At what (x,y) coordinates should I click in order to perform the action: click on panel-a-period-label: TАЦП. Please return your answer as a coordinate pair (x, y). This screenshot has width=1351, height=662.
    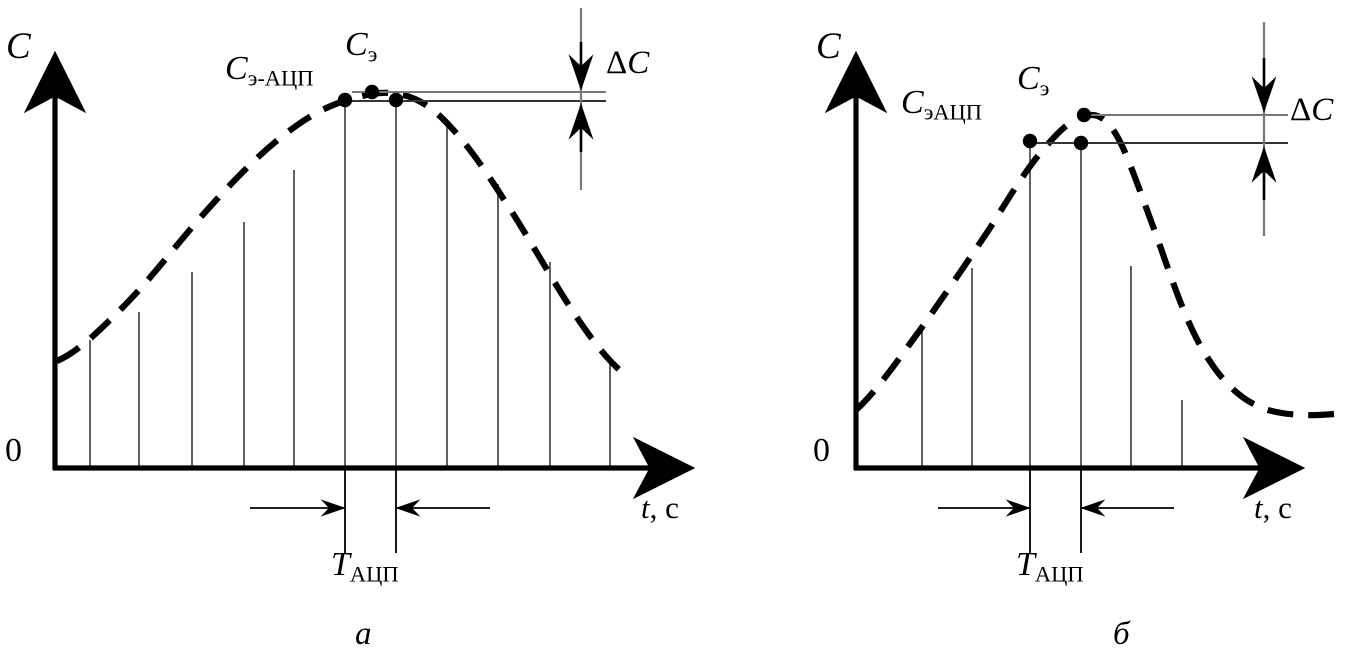
    Looking at the image, I should click on (365, 567).